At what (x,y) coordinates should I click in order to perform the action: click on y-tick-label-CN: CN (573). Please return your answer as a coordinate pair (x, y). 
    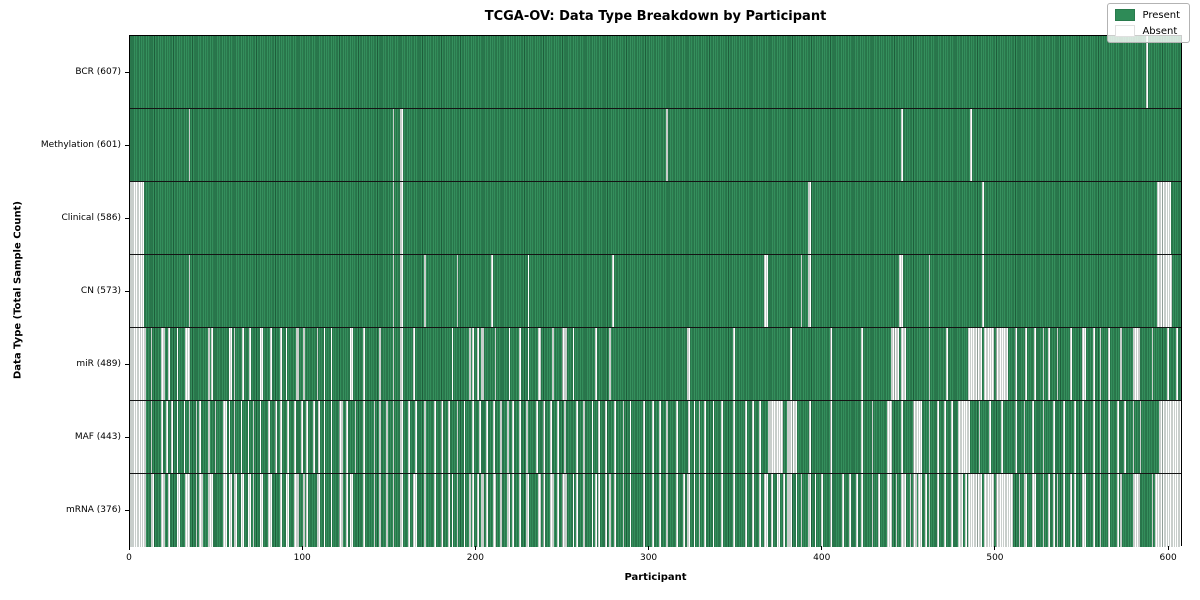
    Looking at the image, I should click on (100, 290).